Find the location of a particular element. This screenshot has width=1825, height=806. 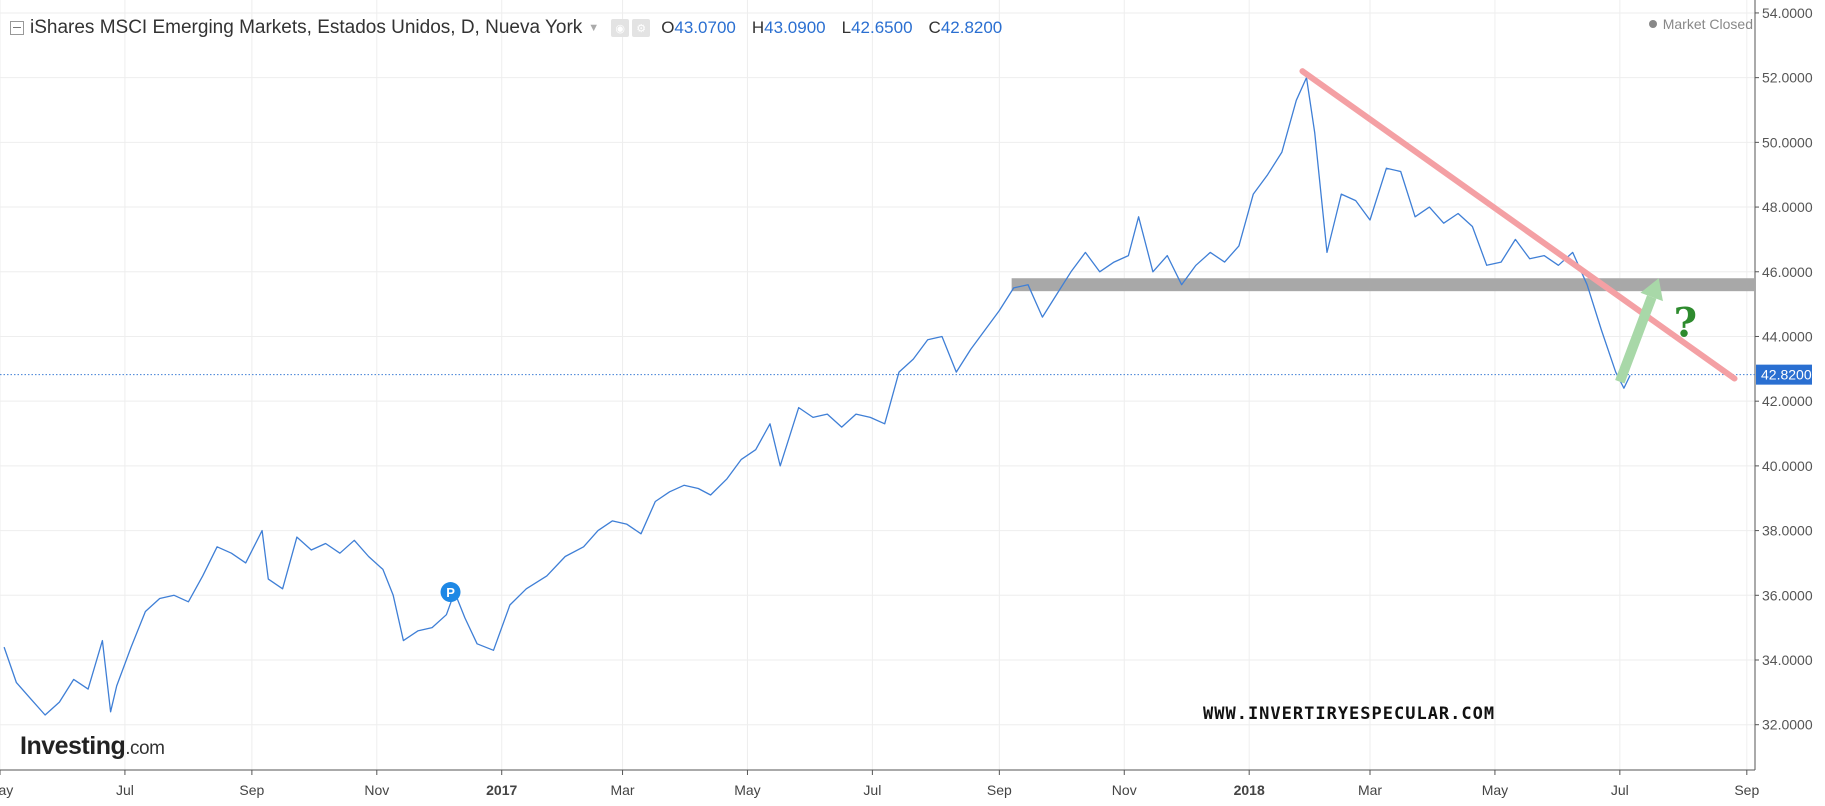

p-marker-label: P is located at coordinates (450, 592).